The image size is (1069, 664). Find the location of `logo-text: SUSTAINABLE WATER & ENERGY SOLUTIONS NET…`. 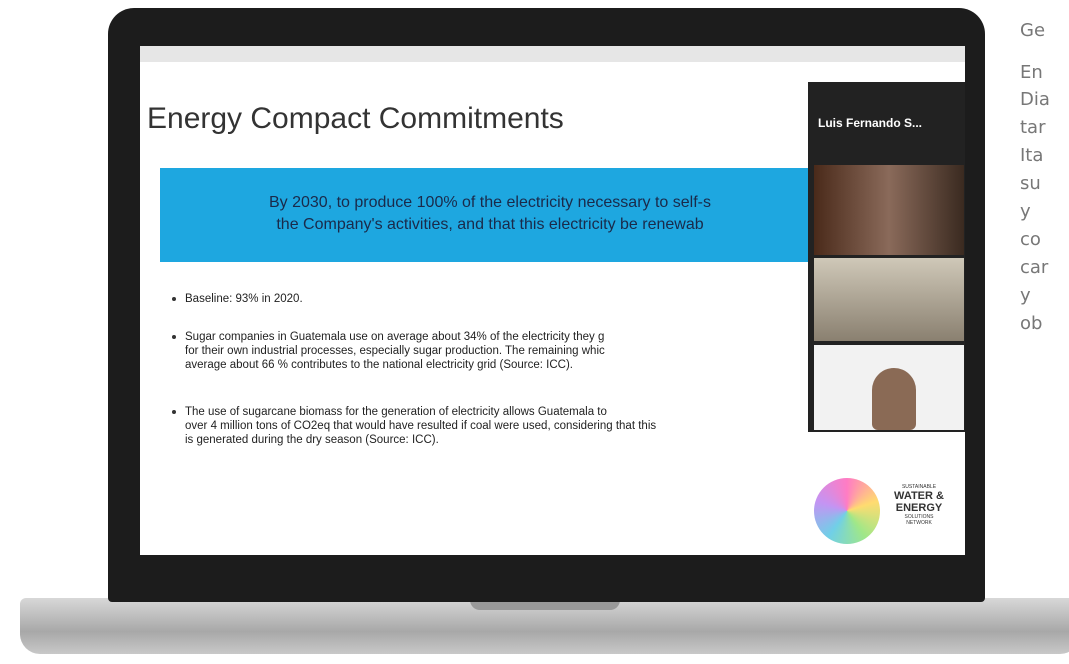

logo-text: SUSTAINABLE WATER & ENERGY SOLUTIONS NET… is located at coordinates (919, 505).